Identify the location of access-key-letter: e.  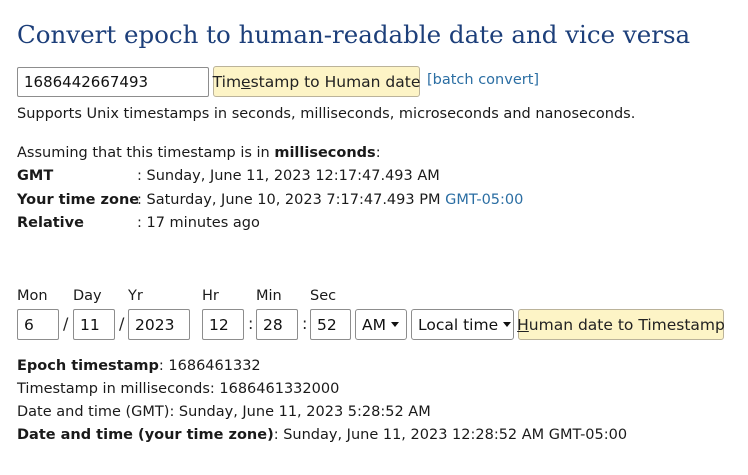
(246, 81).